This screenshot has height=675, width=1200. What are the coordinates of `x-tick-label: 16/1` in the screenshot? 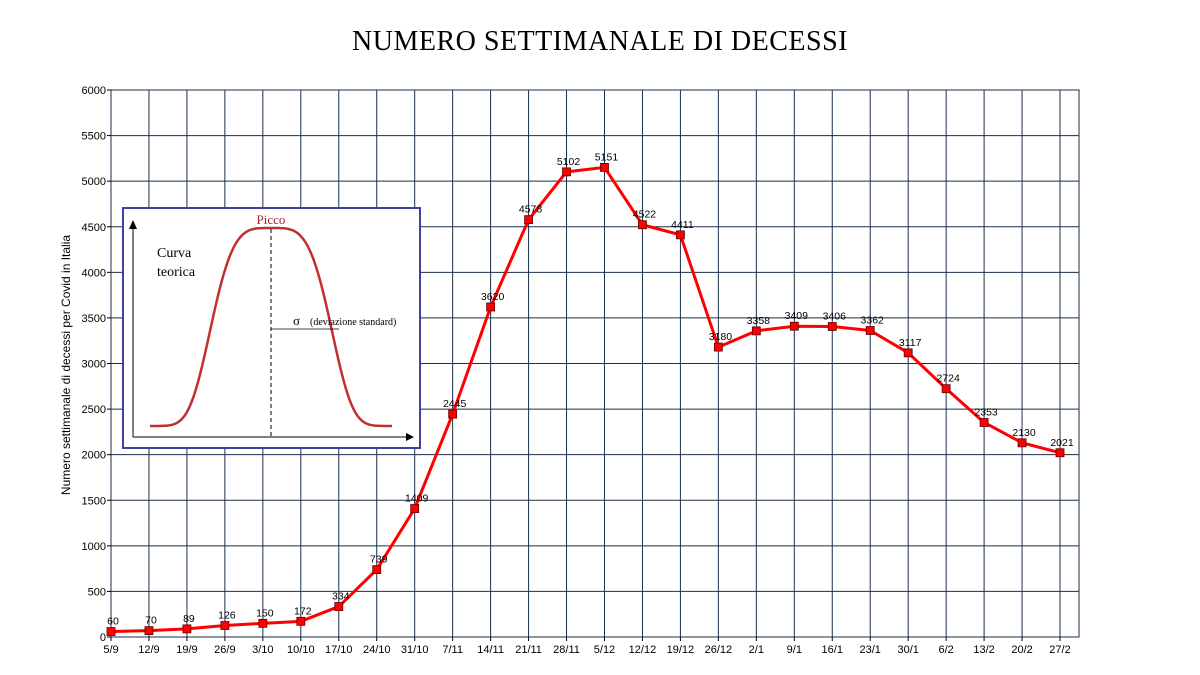 It's located at (832, 650).